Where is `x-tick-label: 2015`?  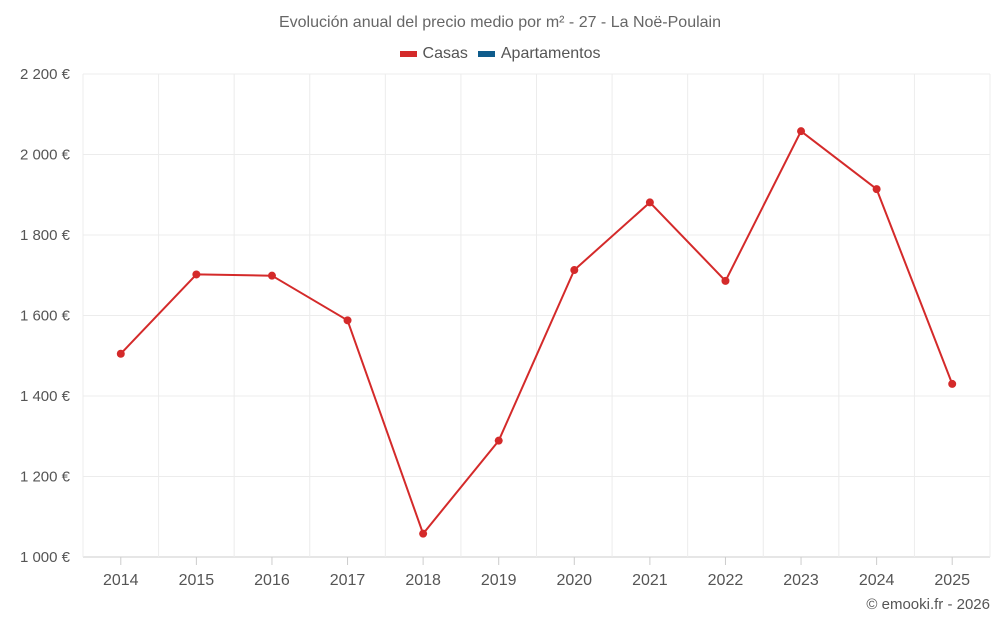 x-tick-label: 2015 is located at coordinates (197, 580).